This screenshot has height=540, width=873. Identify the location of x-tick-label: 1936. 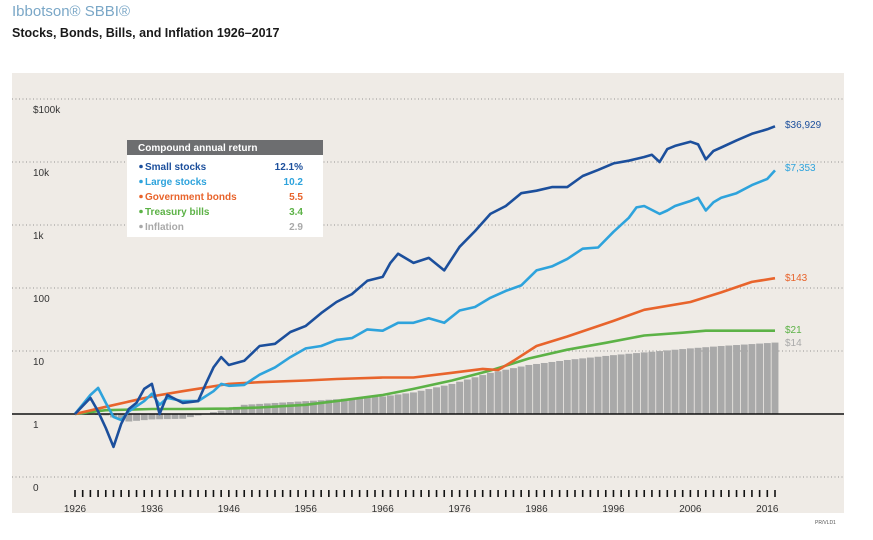
(152, 509).